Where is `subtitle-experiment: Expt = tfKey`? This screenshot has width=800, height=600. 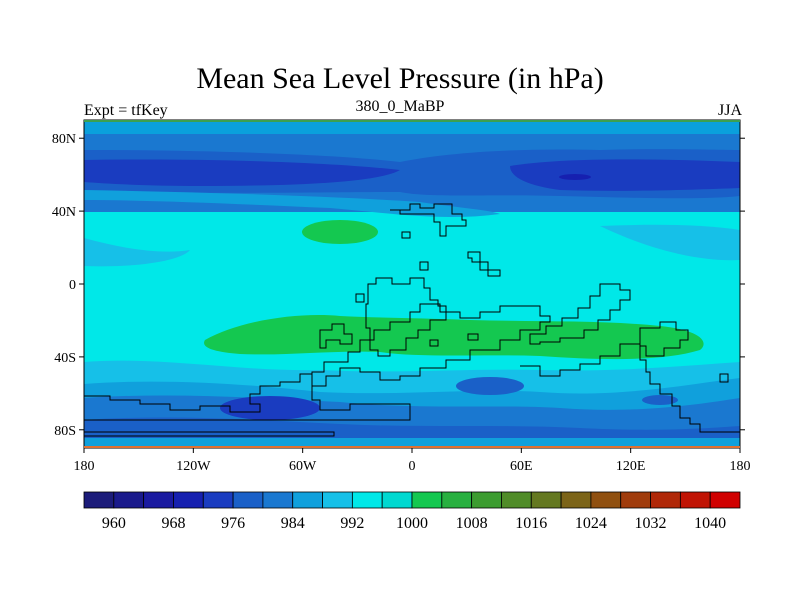
subtitle-experiment: Expt = tfKey is located at coordinates (126, 110).